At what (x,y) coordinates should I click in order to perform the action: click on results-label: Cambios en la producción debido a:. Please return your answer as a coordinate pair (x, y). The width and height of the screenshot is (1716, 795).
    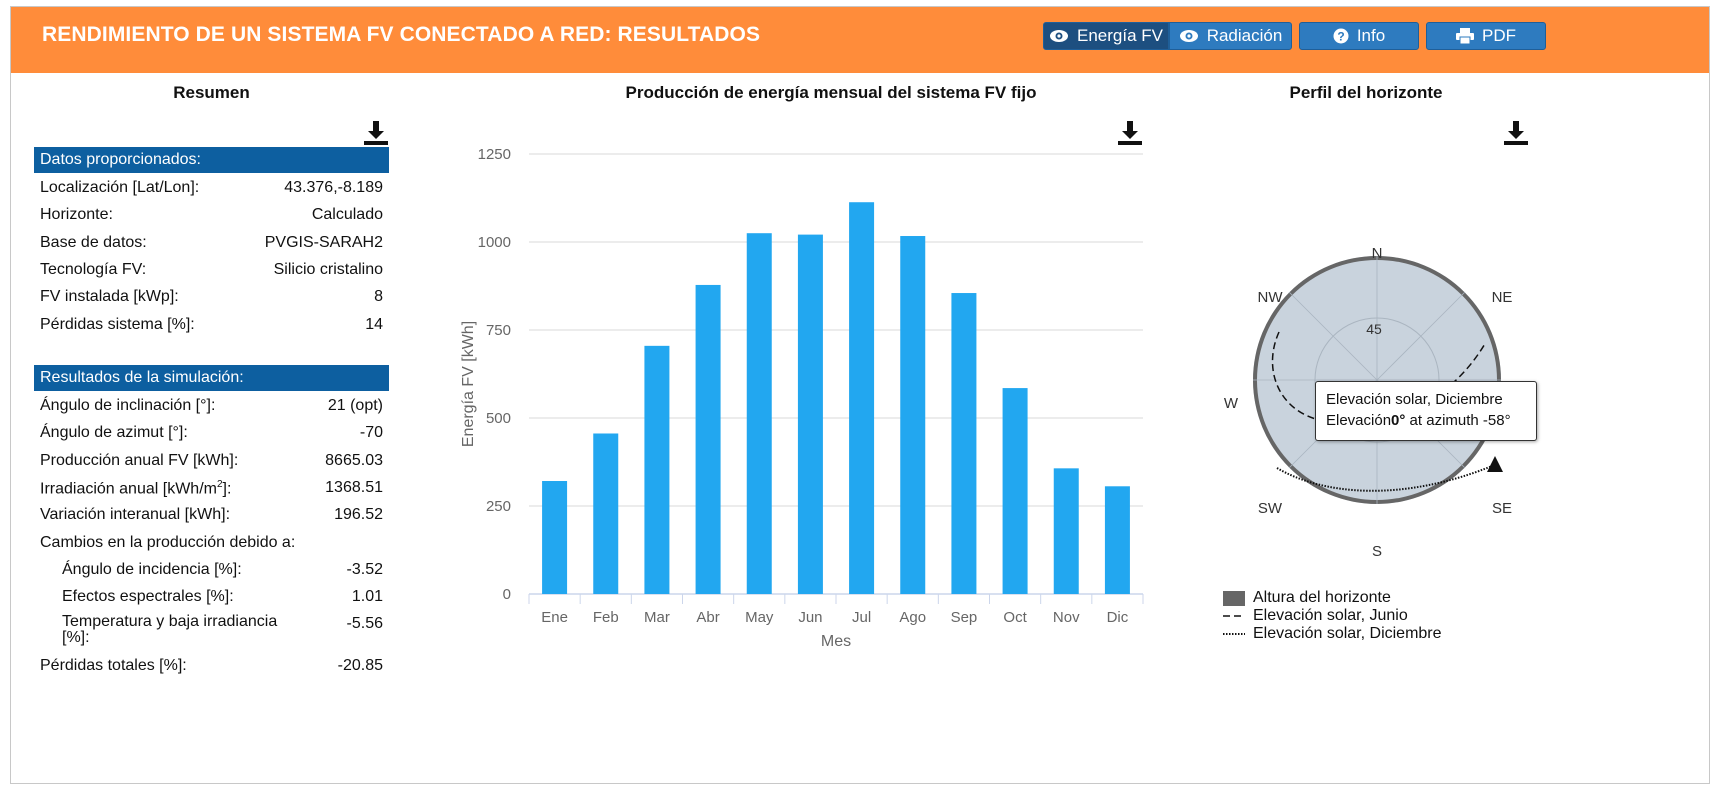
    Looking at the image, I should click on (168, 542).